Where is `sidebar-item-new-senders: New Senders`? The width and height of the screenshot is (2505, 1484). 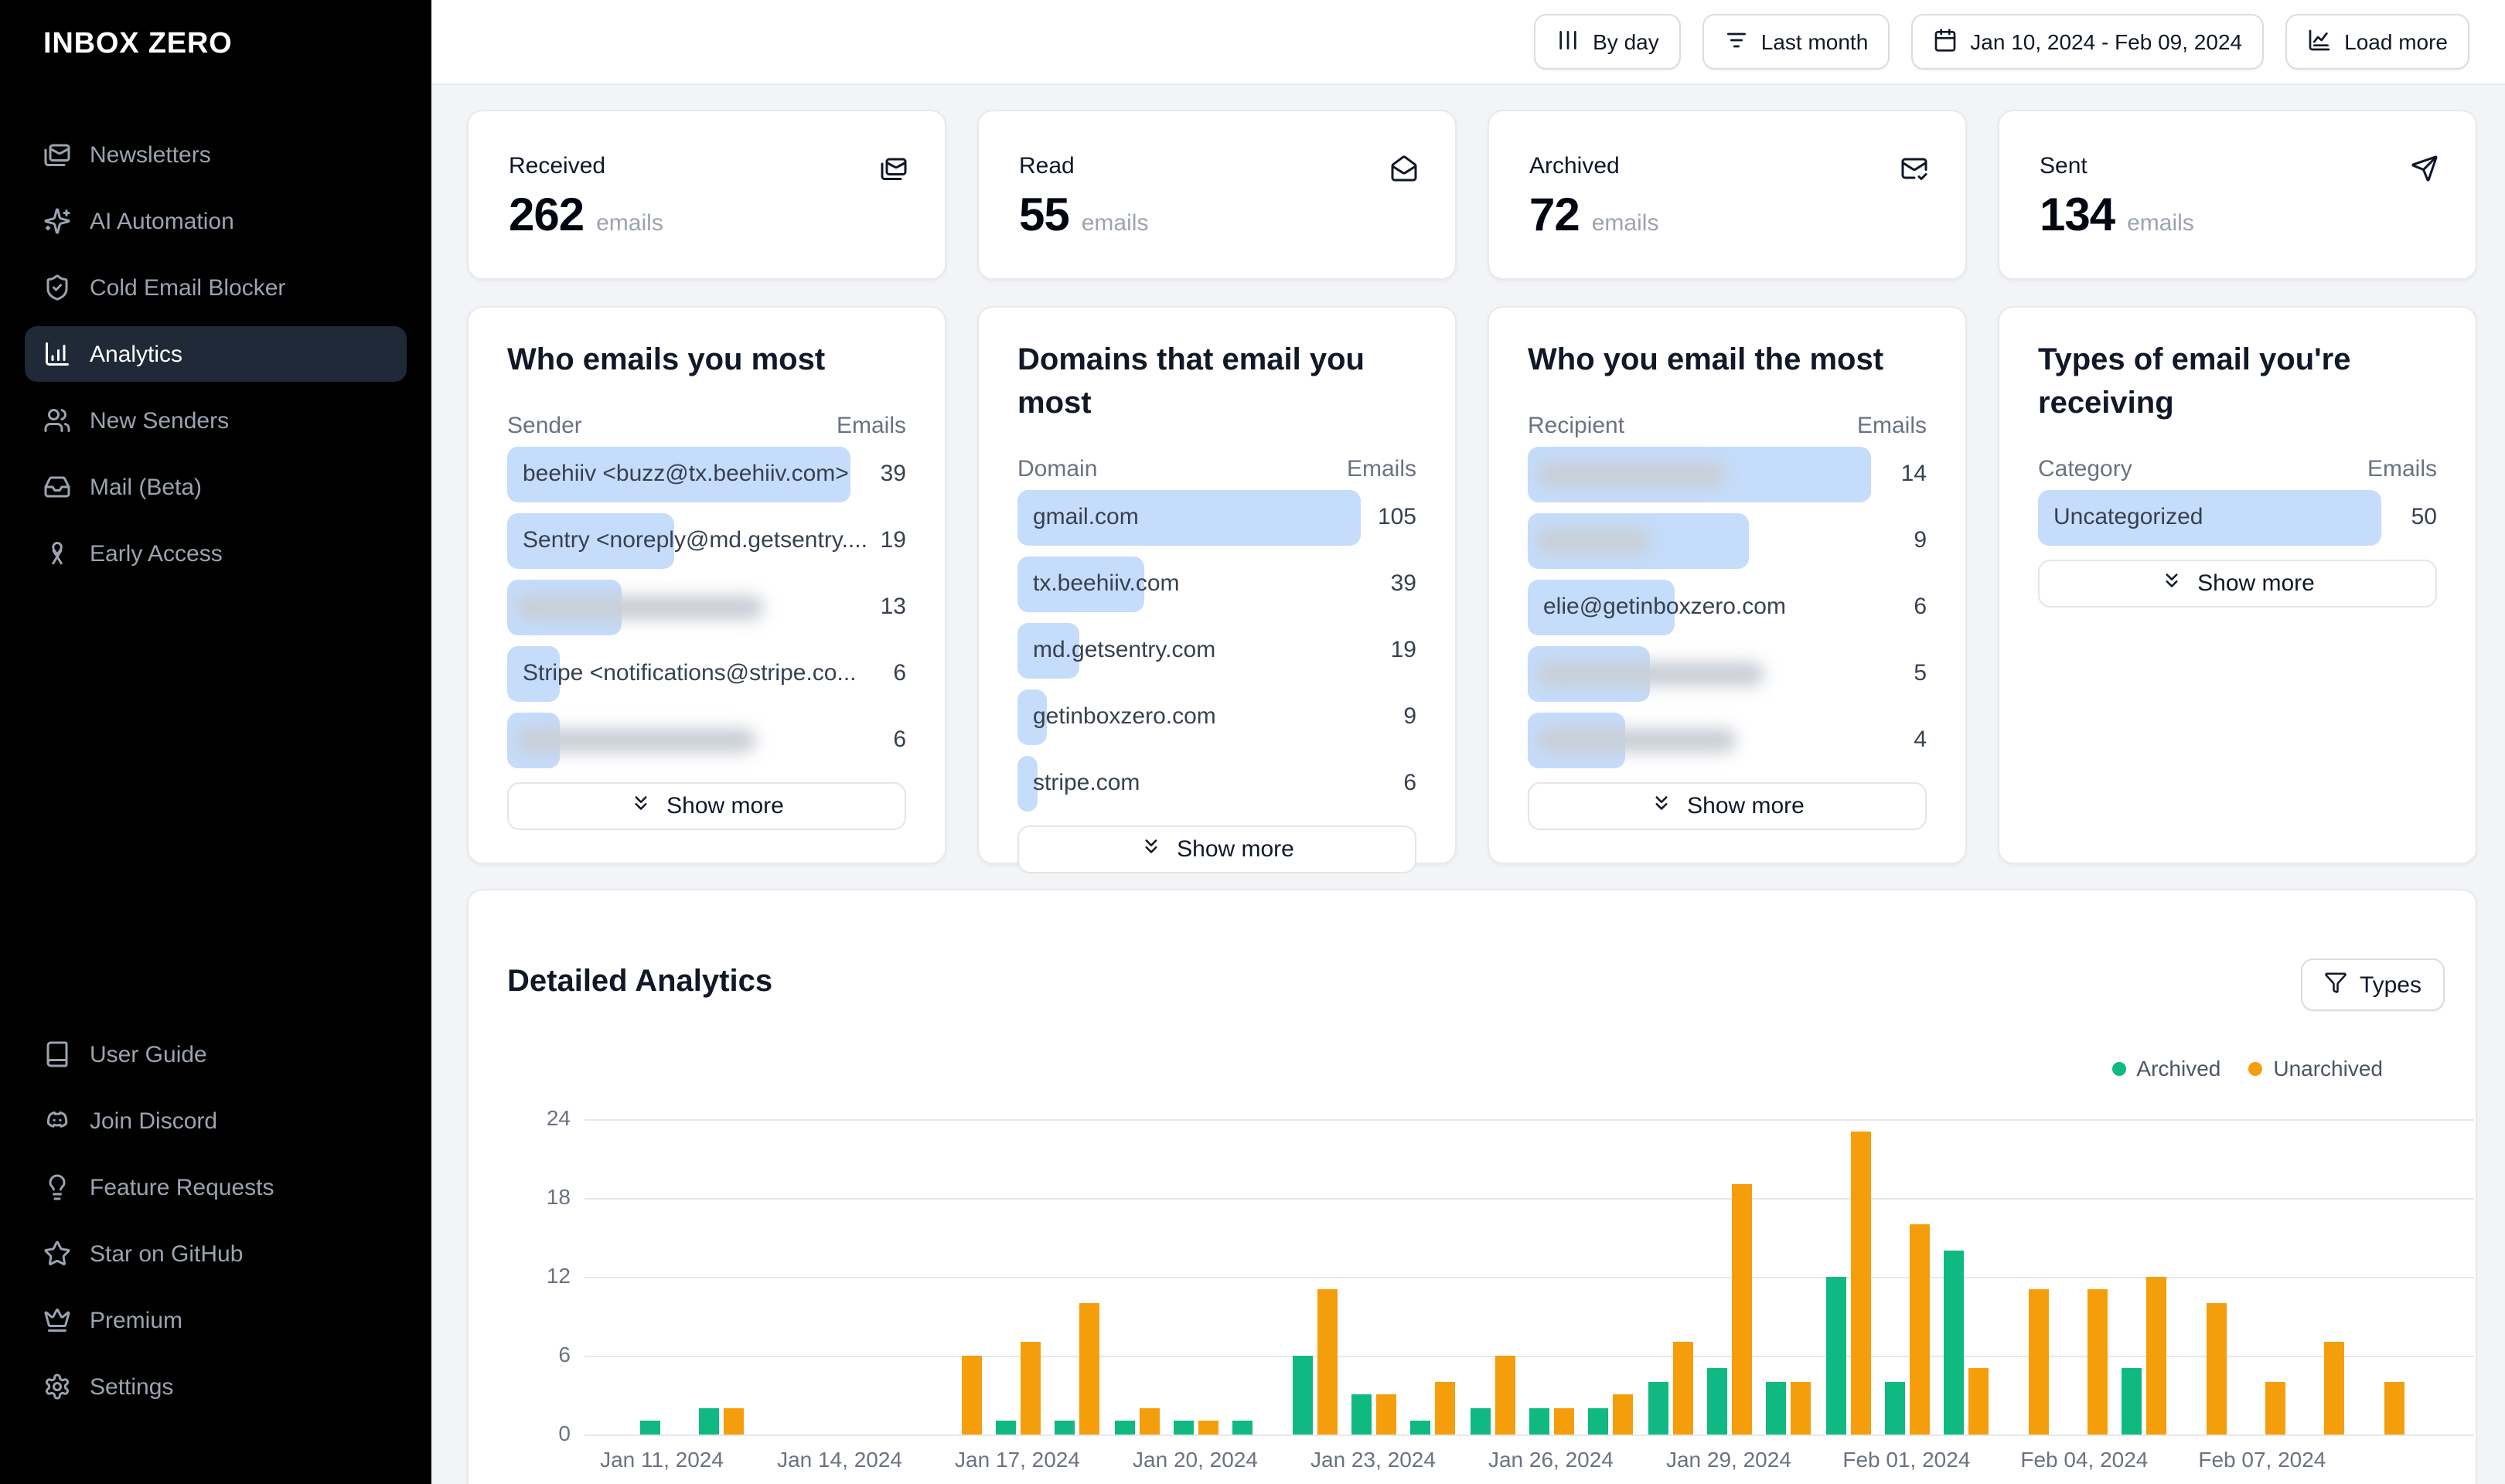 sidebar-item-new-senders: New Senders is located at coordinates (216, 420).